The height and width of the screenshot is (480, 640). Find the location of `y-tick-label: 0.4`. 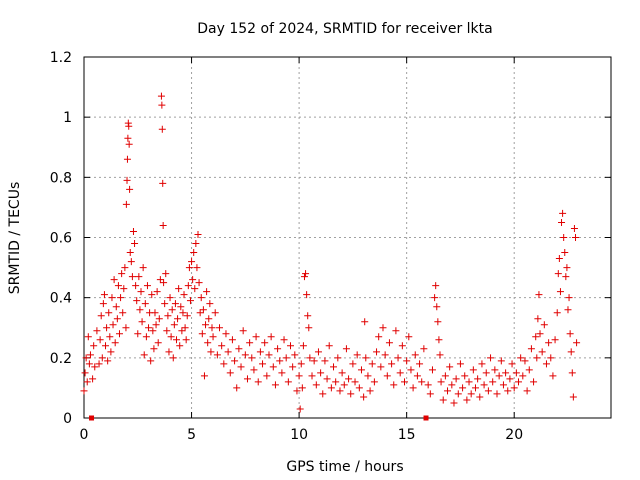

y-tick-label: 0.4 is located at coordinates (61, 299).